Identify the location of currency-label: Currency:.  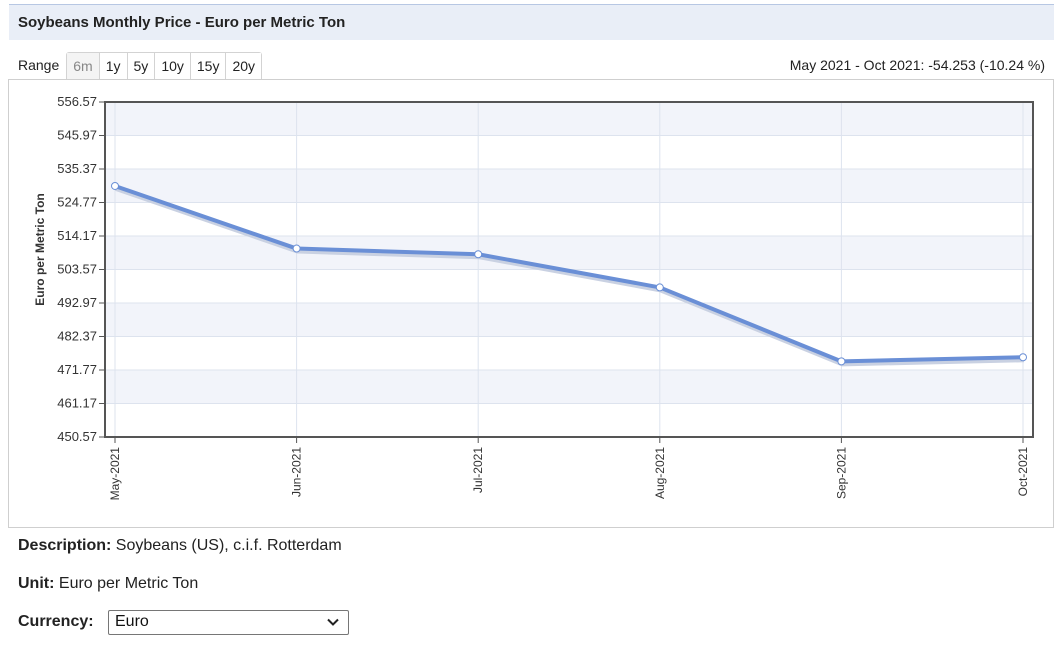
(56, 621).